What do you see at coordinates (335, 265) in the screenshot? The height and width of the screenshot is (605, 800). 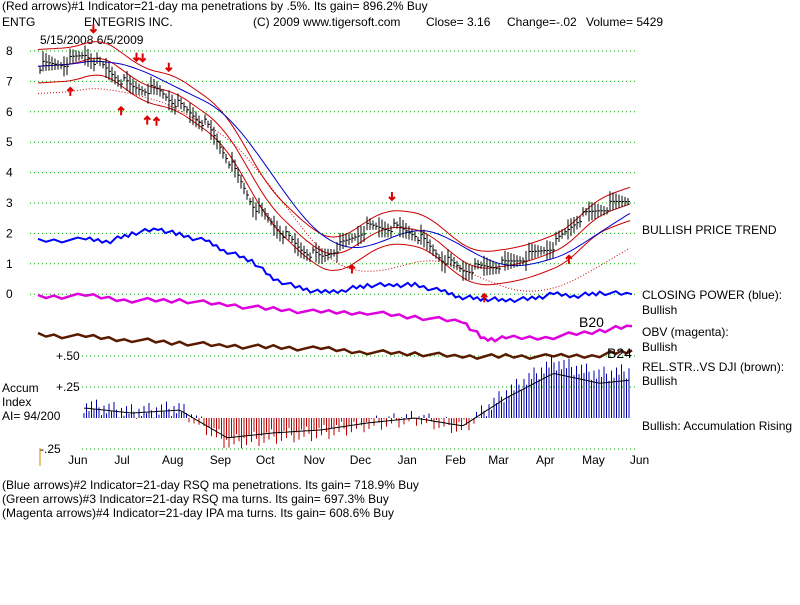 I see `closing-power-line` at bounding box center [335, 265].